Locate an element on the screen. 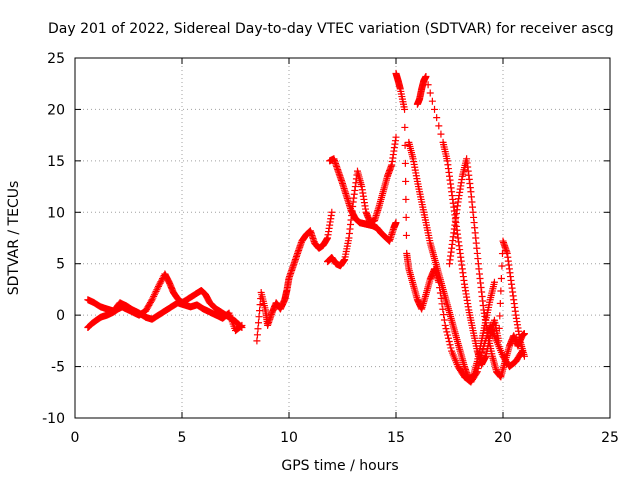 The width and height of the screenshot is (640, 480). series-track-e is located at coordinates (363, 200).